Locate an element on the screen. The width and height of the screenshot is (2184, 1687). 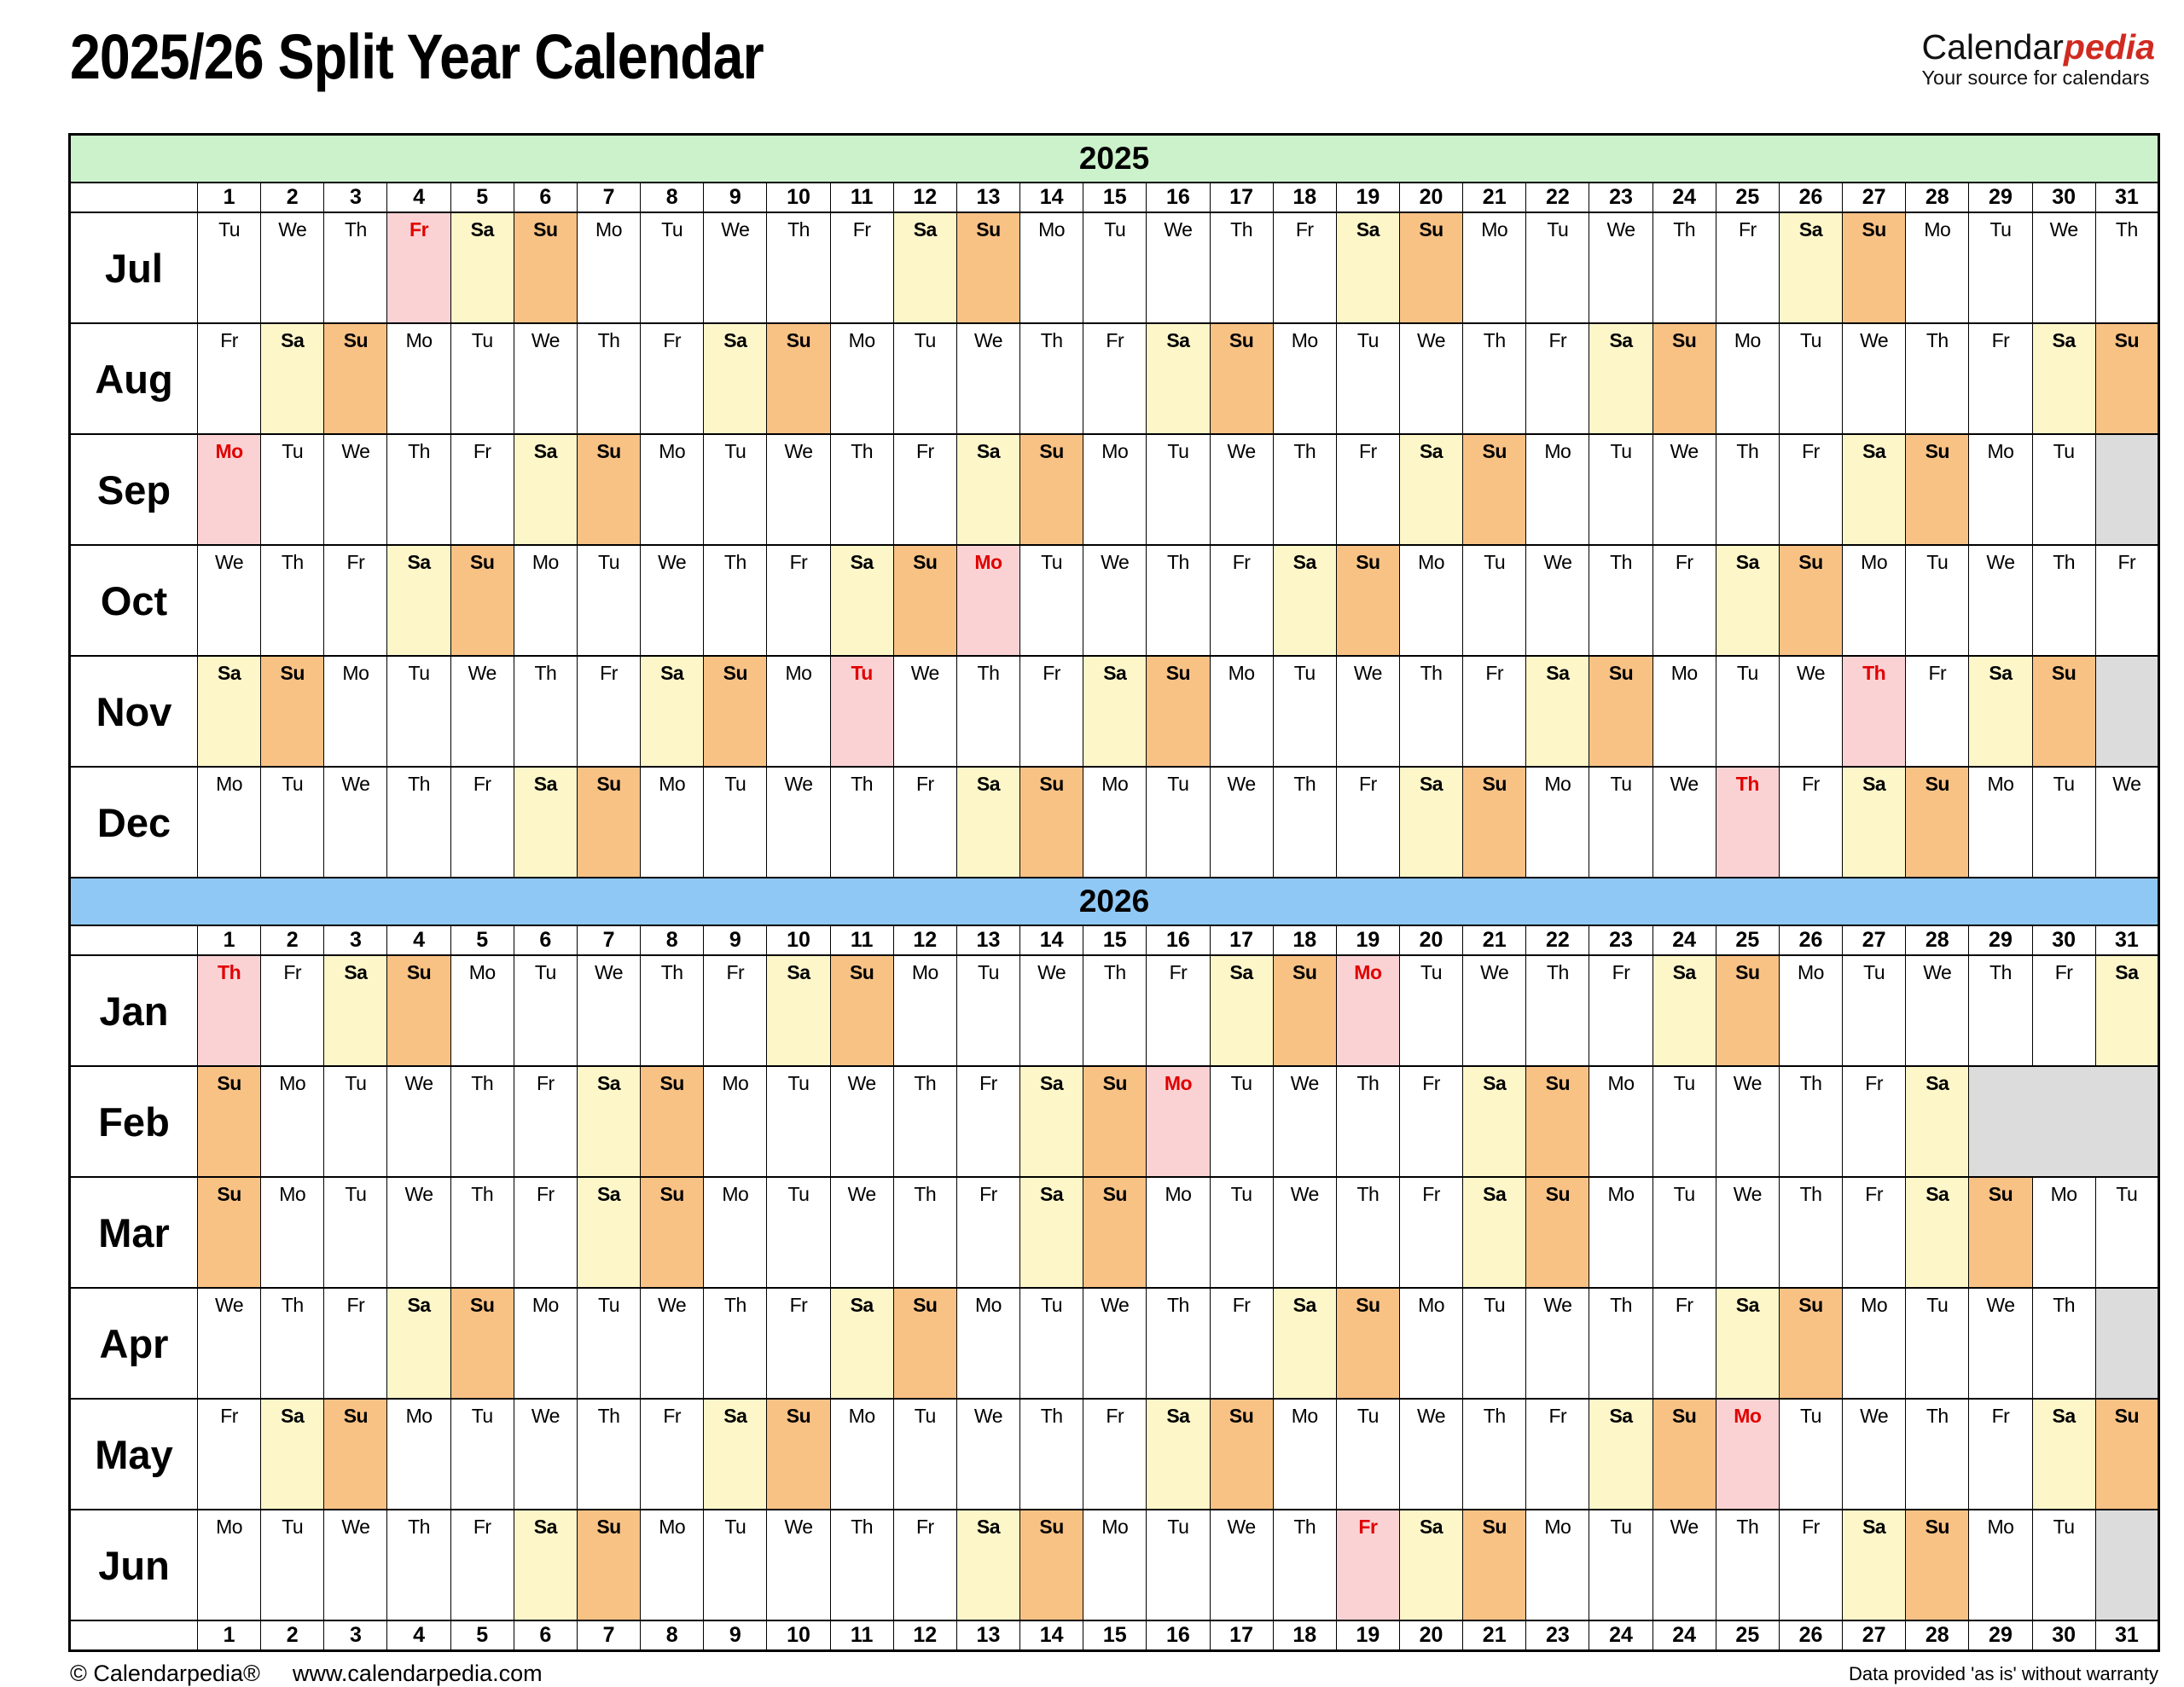
day-number: 22 is located at coordinates (1557, 941).